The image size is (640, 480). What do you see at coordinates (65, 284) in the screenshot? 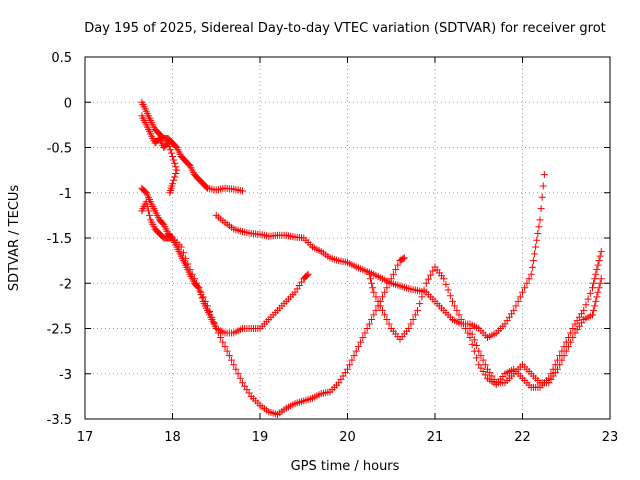
I see `y-tick-label: -2` at bounding box center [65, 284].